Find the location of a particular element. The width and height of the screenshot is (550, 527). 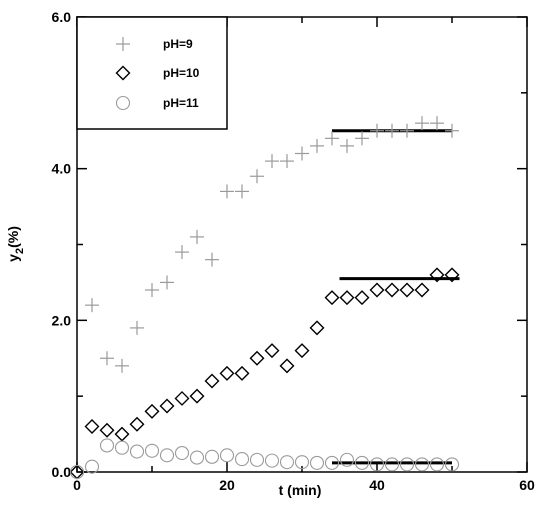

y-axis-title-suffix: (%) is located at coordinates (13, 237).